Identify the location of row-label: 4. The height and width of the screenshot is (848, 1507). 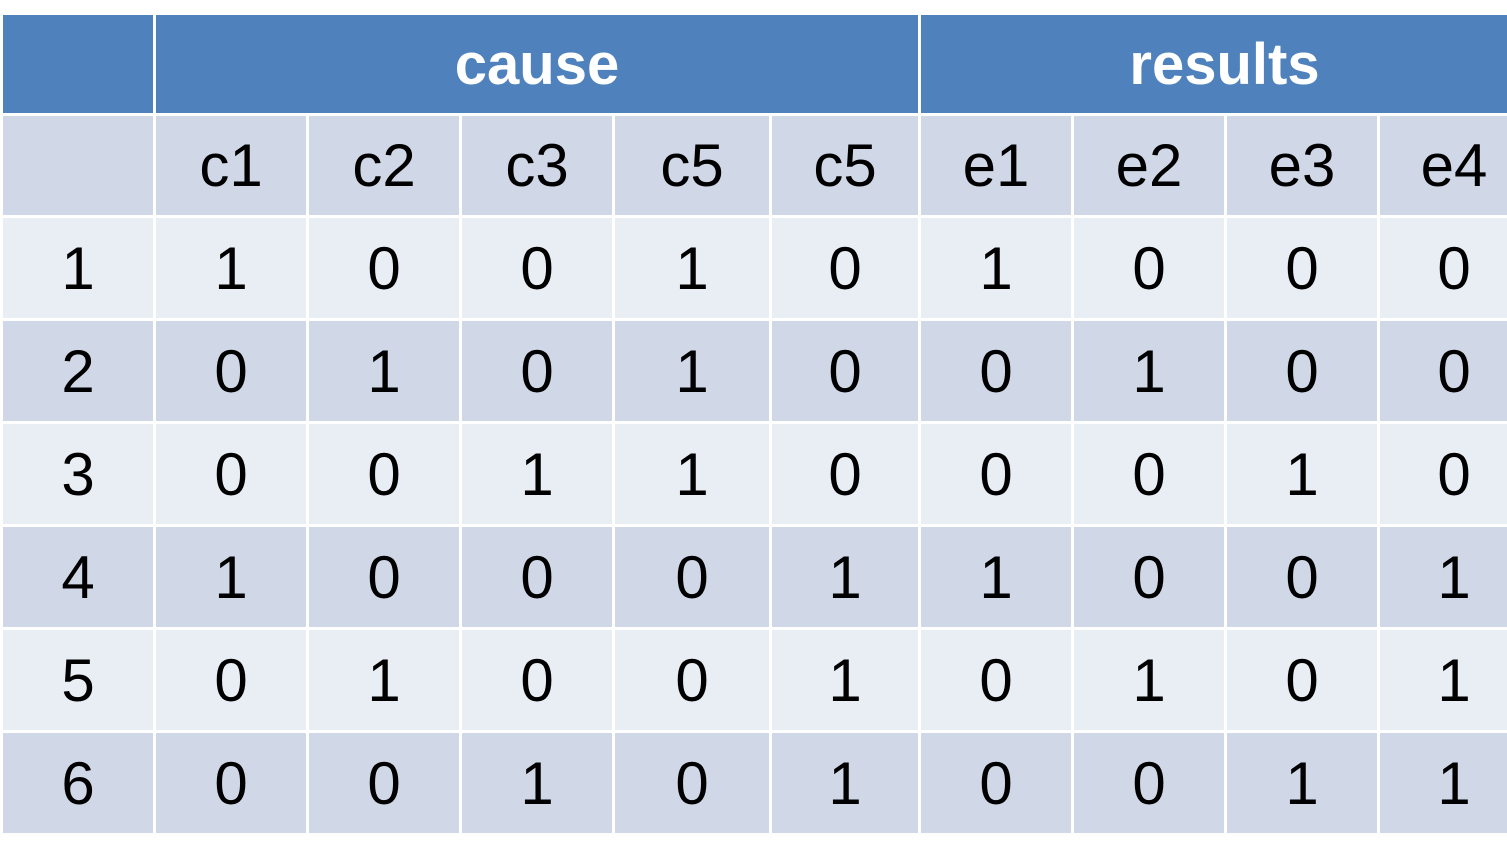
(78, 577).